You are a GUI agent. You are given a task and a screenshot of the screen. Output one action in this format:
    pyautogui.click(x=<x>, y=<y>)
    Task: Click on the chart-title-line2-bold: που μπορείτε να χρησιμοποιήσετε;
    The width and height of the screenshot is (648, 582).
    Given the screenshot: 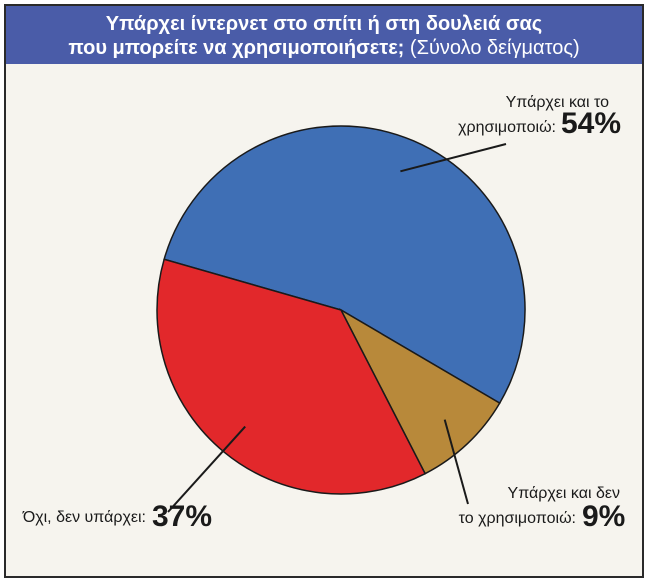 What is the action you would take?
    pyautogui.click(x=236, y=48)
    